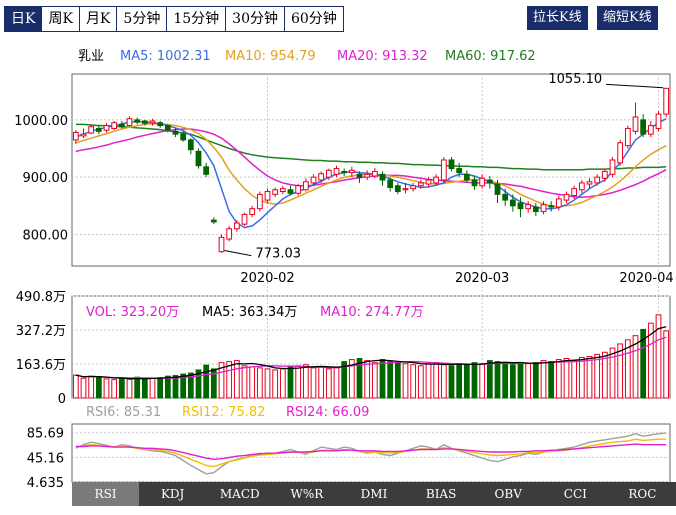 The width and height of the screenshot is (676, 515). Describe the element at coordinates (307, 494) in the screenshot. I see `tab-wr: W%R` at that location.